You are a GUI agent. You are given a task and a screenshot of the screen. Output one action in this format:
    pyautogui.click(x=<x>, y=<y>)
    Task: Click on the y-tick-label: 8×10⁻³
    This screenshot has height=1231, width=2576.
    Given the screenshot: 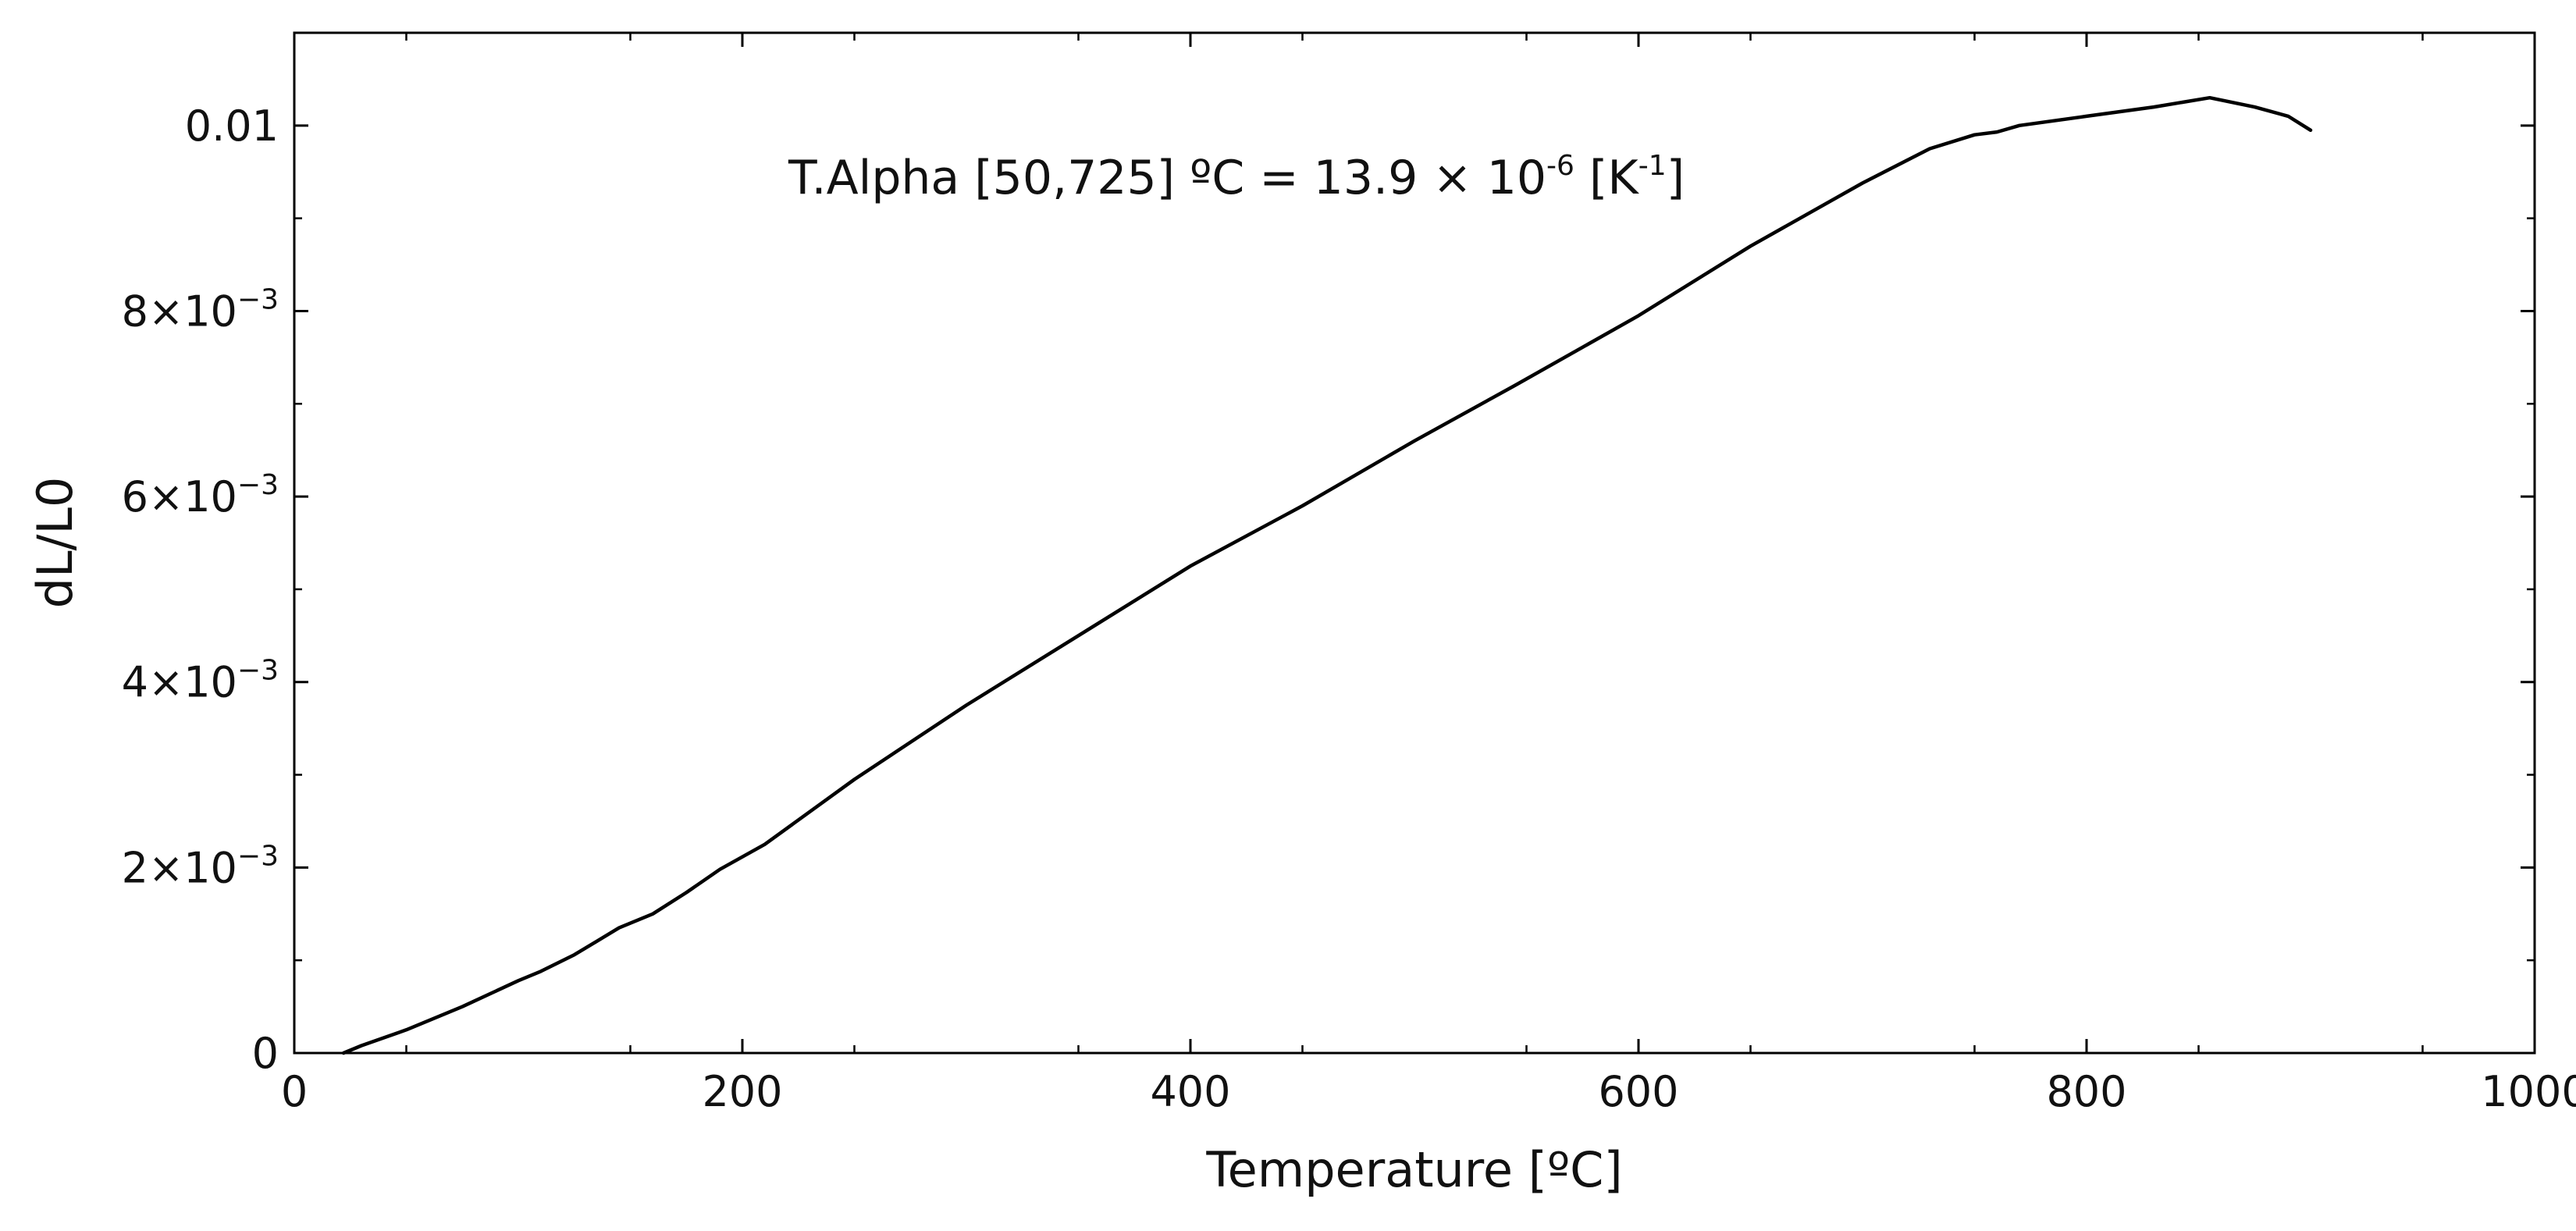 What is the action you would take?
    pyautogui.click(x=200, y=309)
    